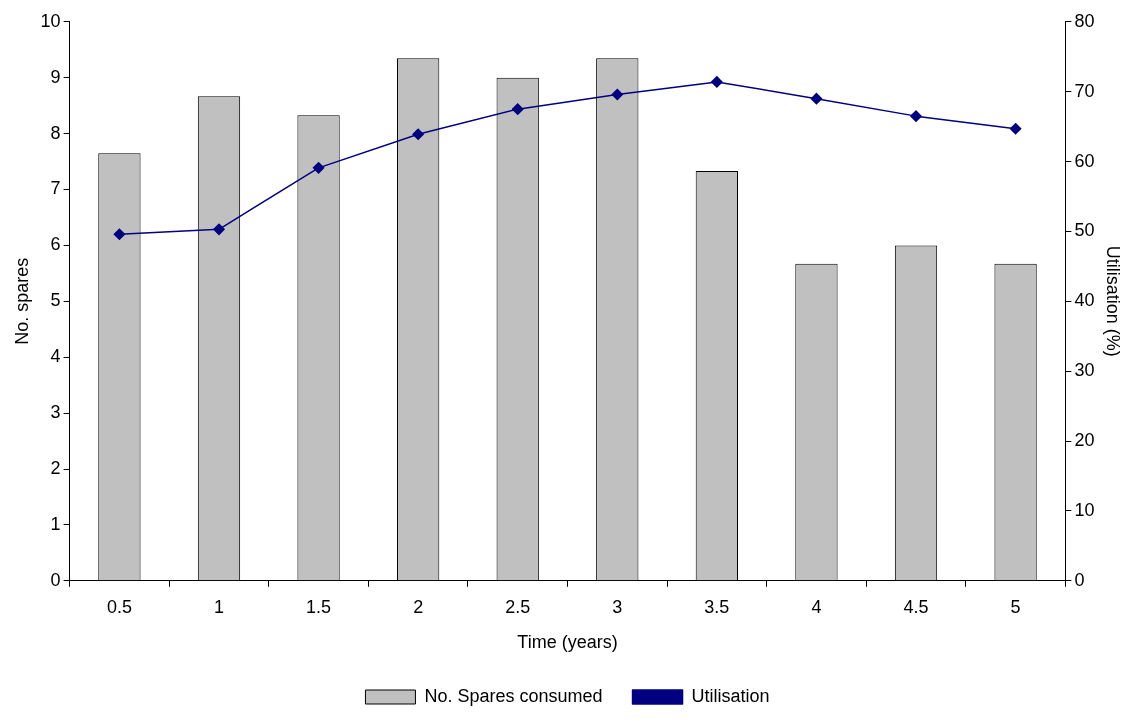  I want to click on y-tick-label: 5, so click(55, 300).